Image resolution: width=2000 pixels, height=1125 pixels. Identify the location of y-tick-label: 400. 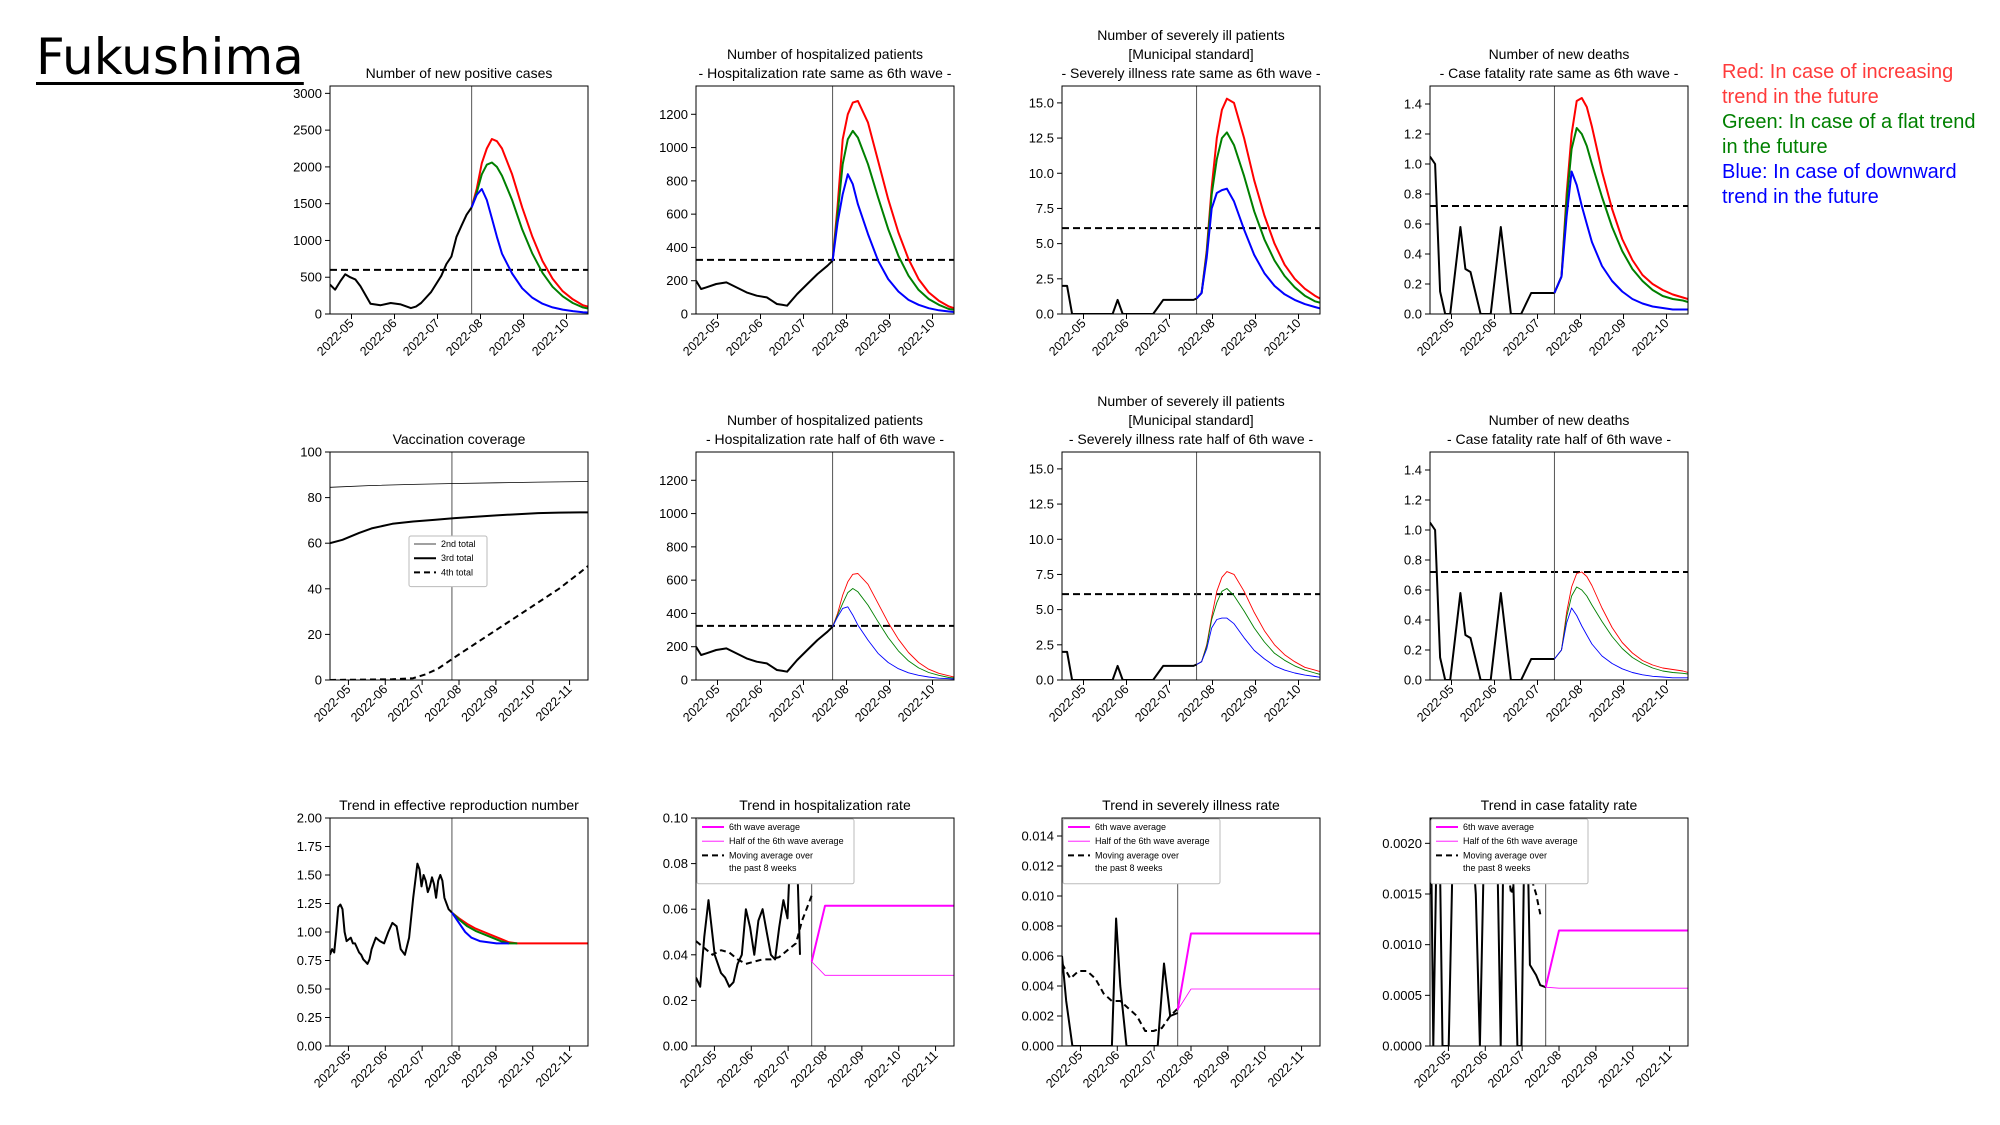
(677, 613).